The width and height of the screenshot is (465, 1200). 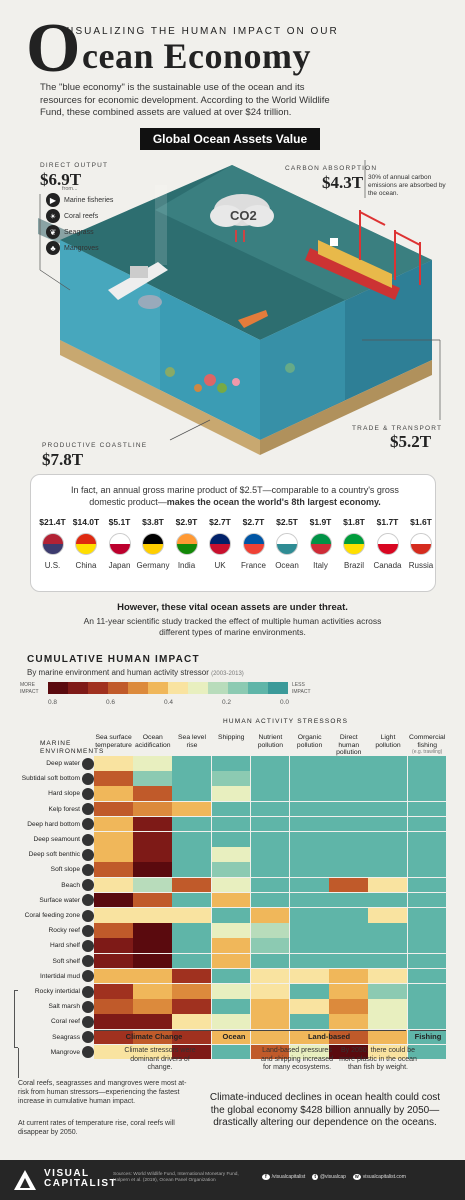 What do you see at coordinates (253, 522) in the screenshot?
I see `country-gdp-value: $2.7T` at bounding box center [253, 522].